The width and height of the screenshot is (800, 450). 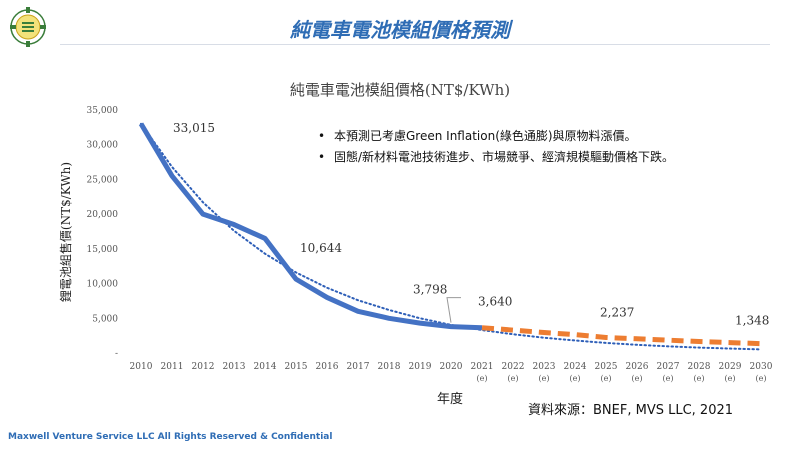 What do you see at coordinates (103, 285) in the screenshot?
I see `y-tick-label: 10,000` at bounding box center [103, 285].